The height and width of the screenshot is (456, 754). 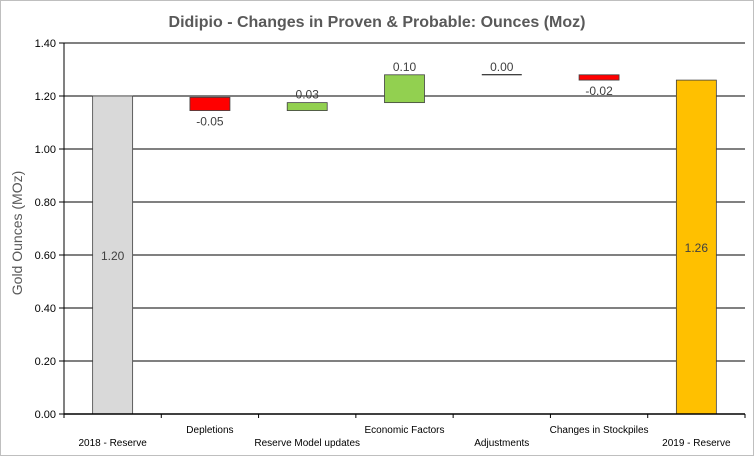 I want to click on data-label: 0.03, so click(x=308, y=95).